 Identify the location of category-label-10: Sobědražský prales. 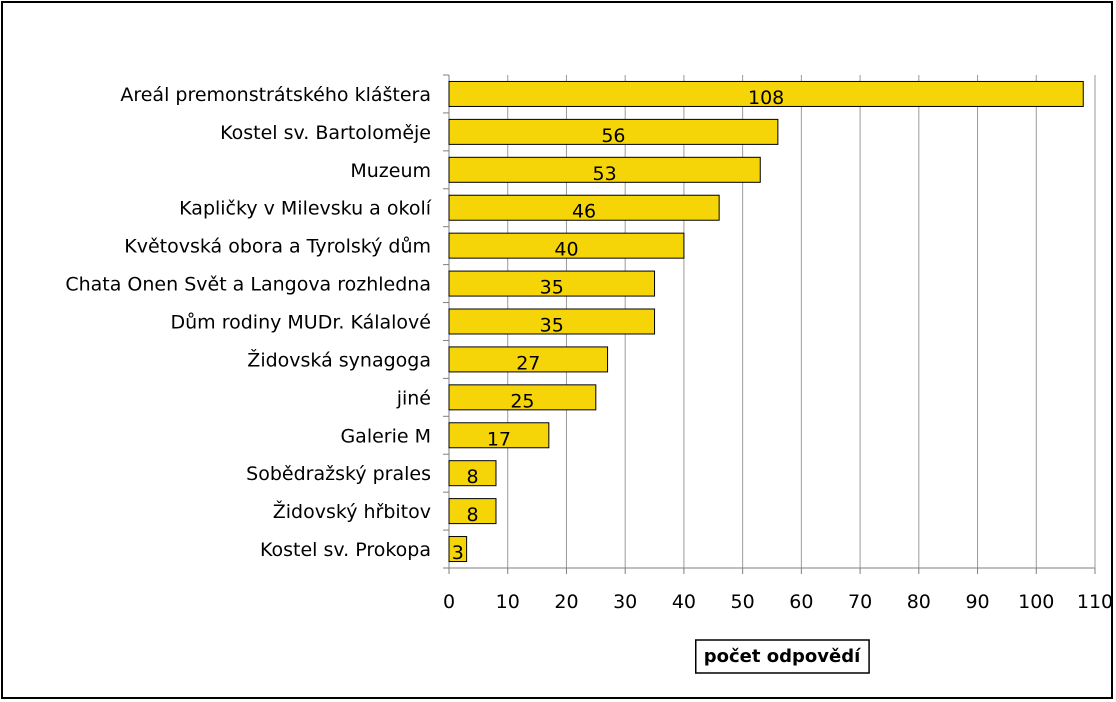
(338, 474).